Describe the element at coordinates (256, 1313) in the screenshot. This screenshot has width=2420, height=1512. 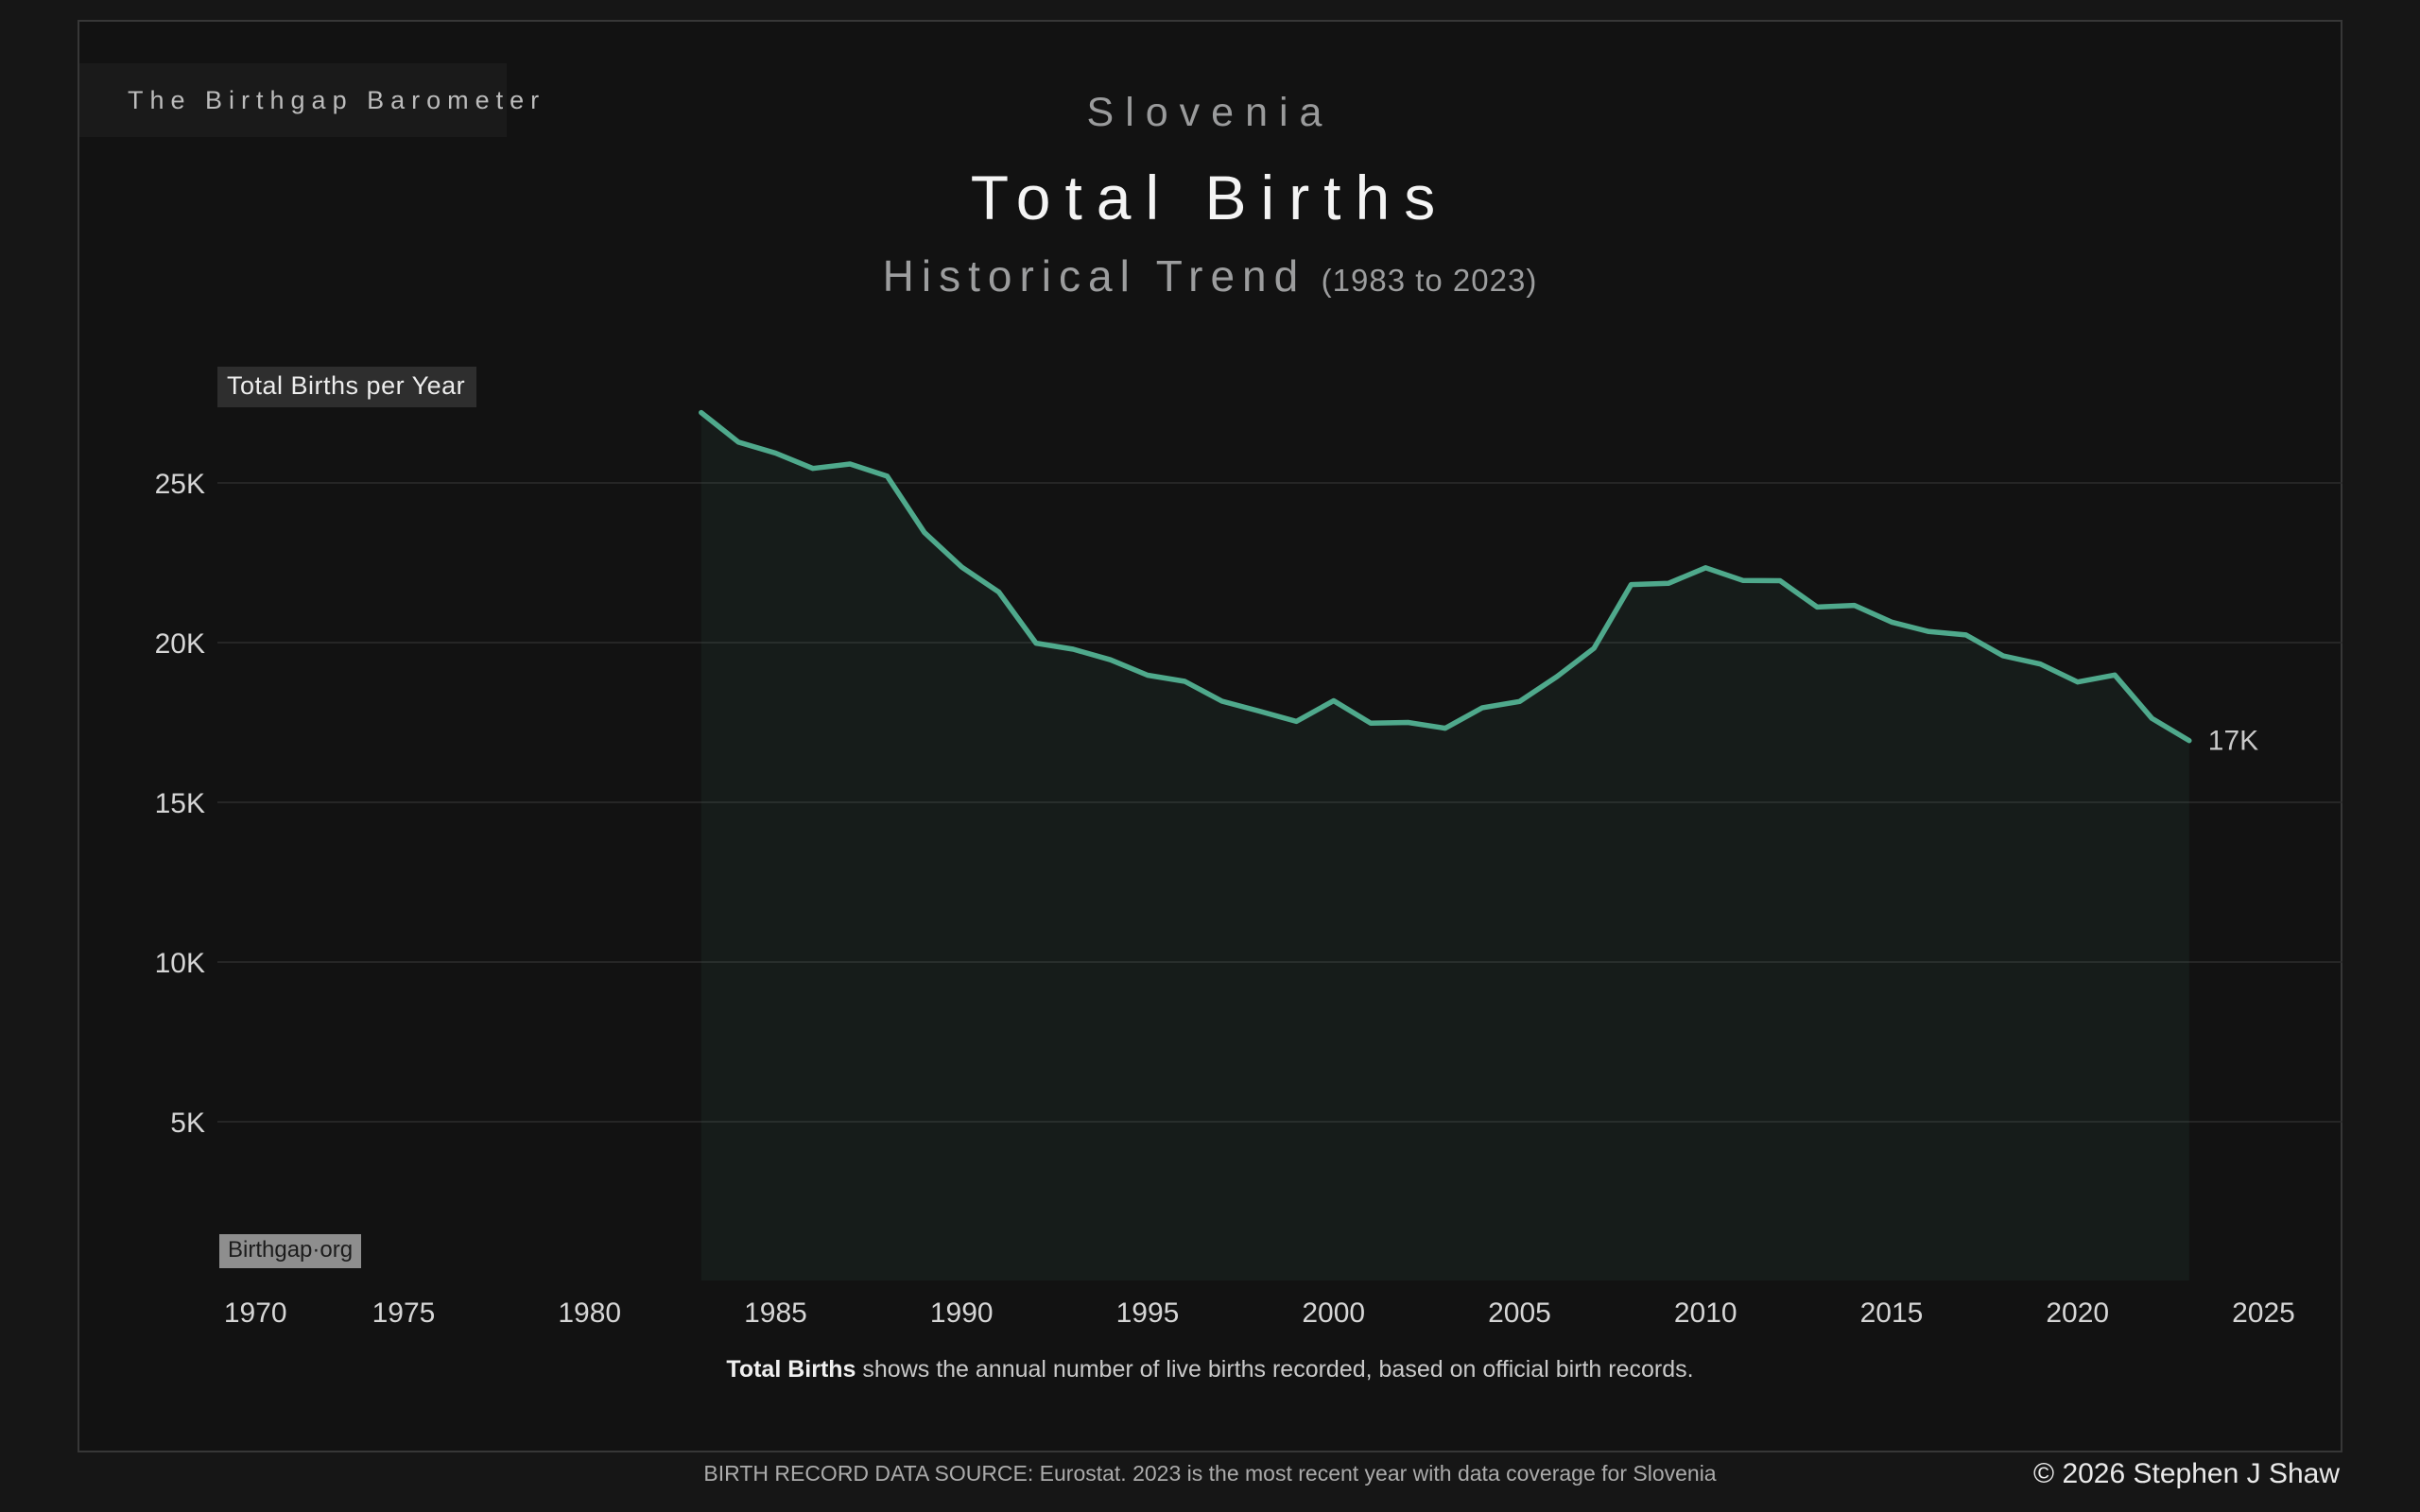
I see `svg-text: 1970` at that location.